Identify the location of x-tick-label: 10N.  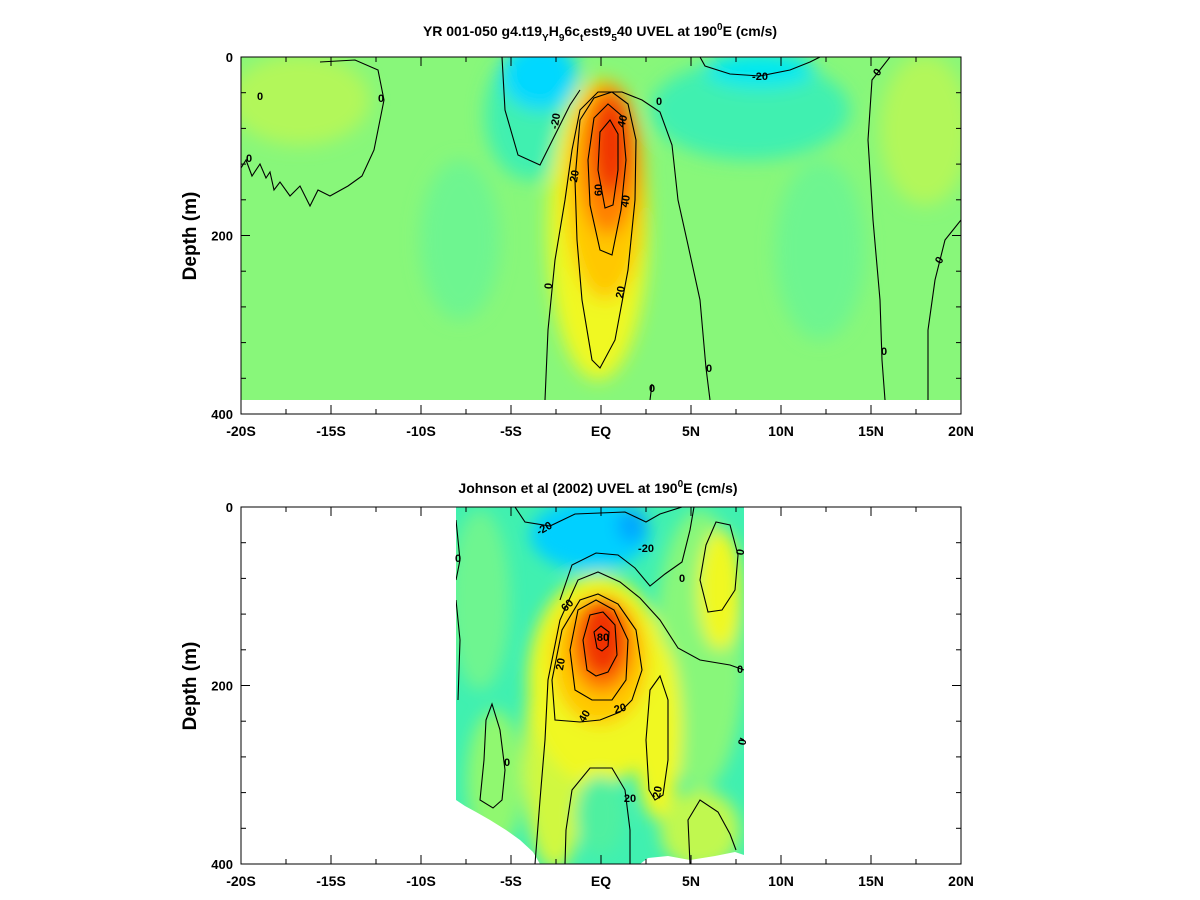
(781, 881).